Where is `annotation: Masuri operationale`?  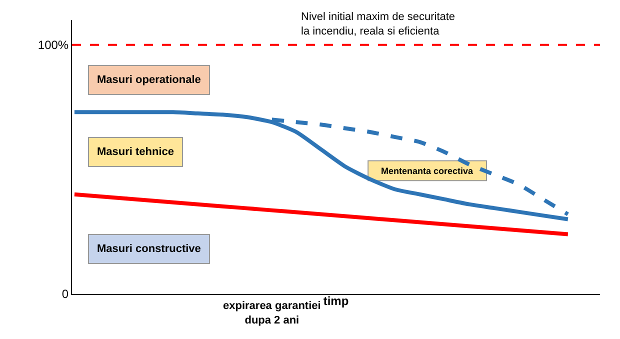 annotation: Masuri operationale is located at coordinates (149, 80).